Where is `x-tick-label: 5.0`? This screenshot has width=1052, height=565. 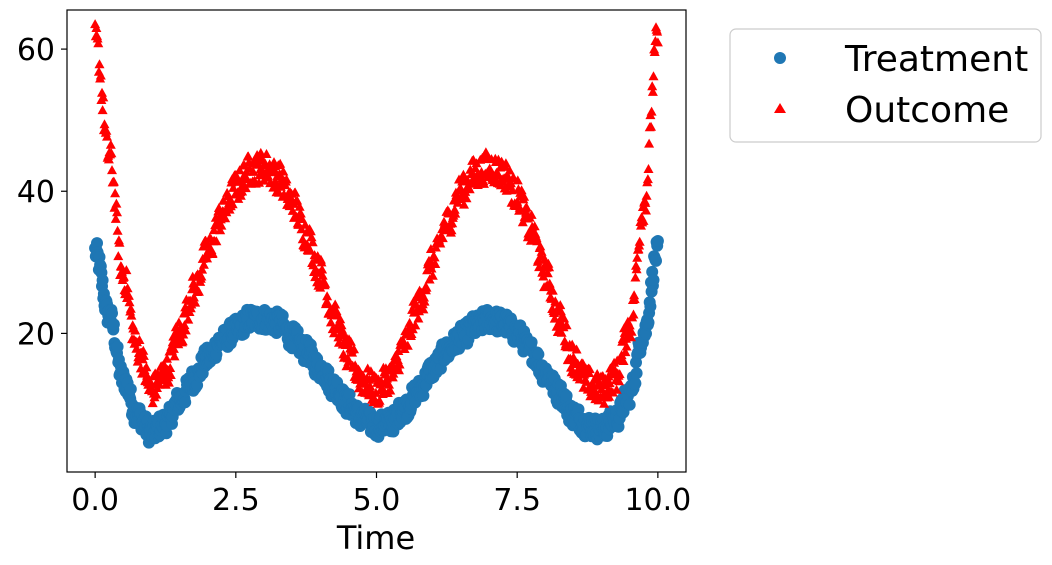
x-tick-label: 5.0 is located at coordinates (377, 500).